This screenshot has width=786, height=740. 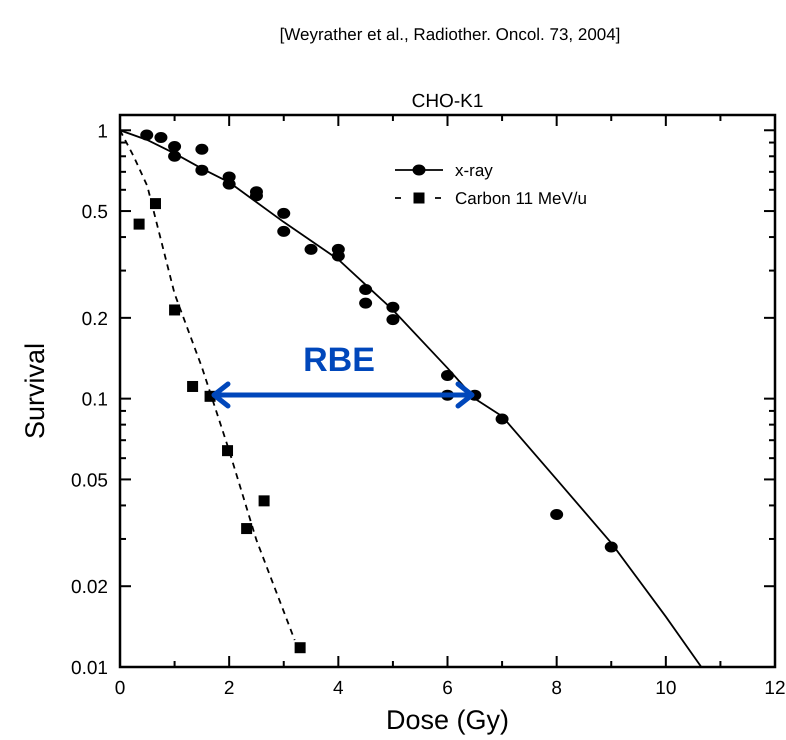 What do you see at coordinates (120, 688) in the screenshot?
I see `x-tick-label: 0` at bounding box center [120, 688].